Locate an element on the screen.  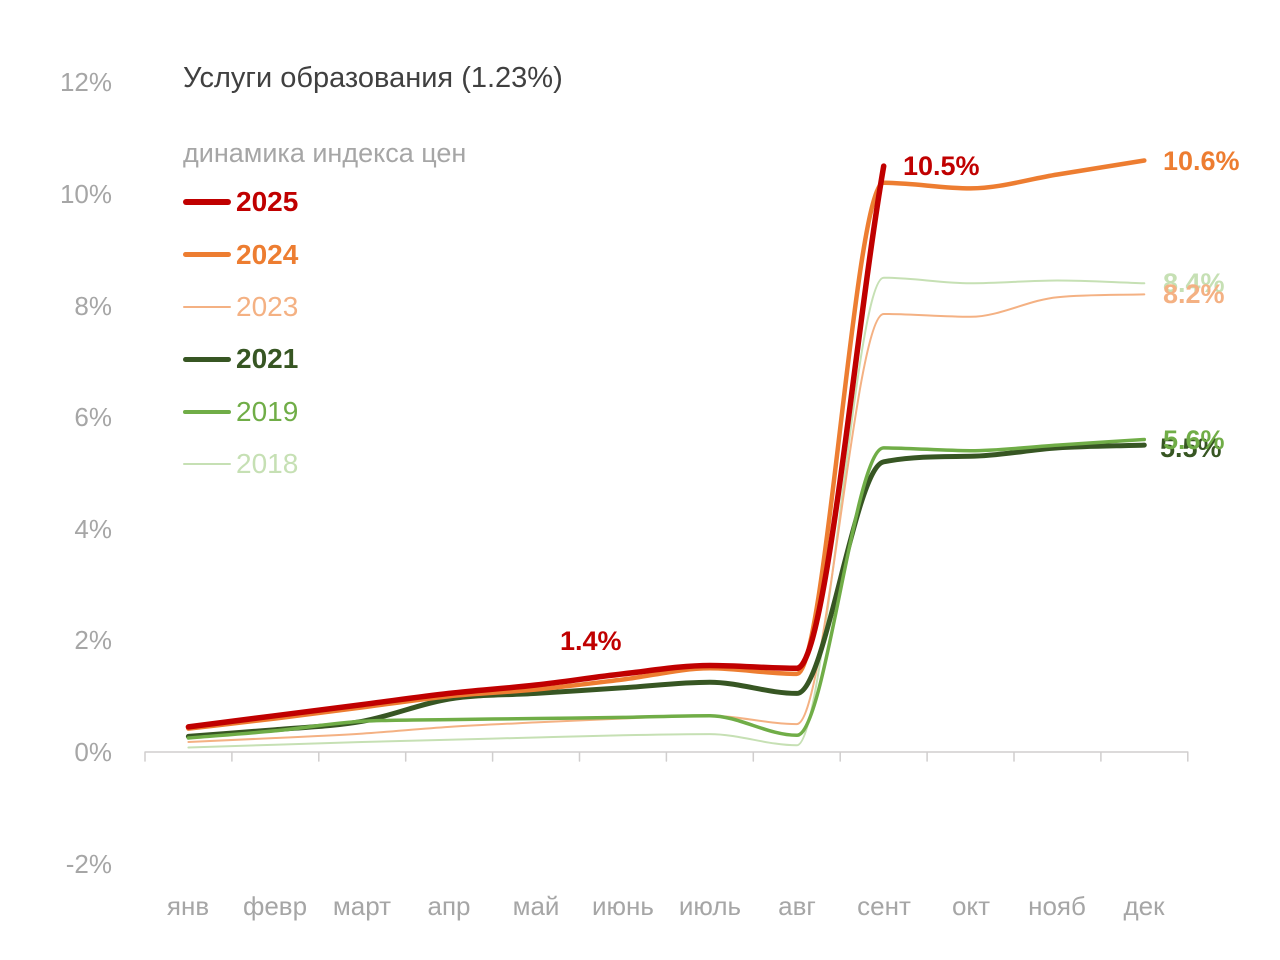
y-axis-tick-label: 0% is located at coordinates (93, 752).